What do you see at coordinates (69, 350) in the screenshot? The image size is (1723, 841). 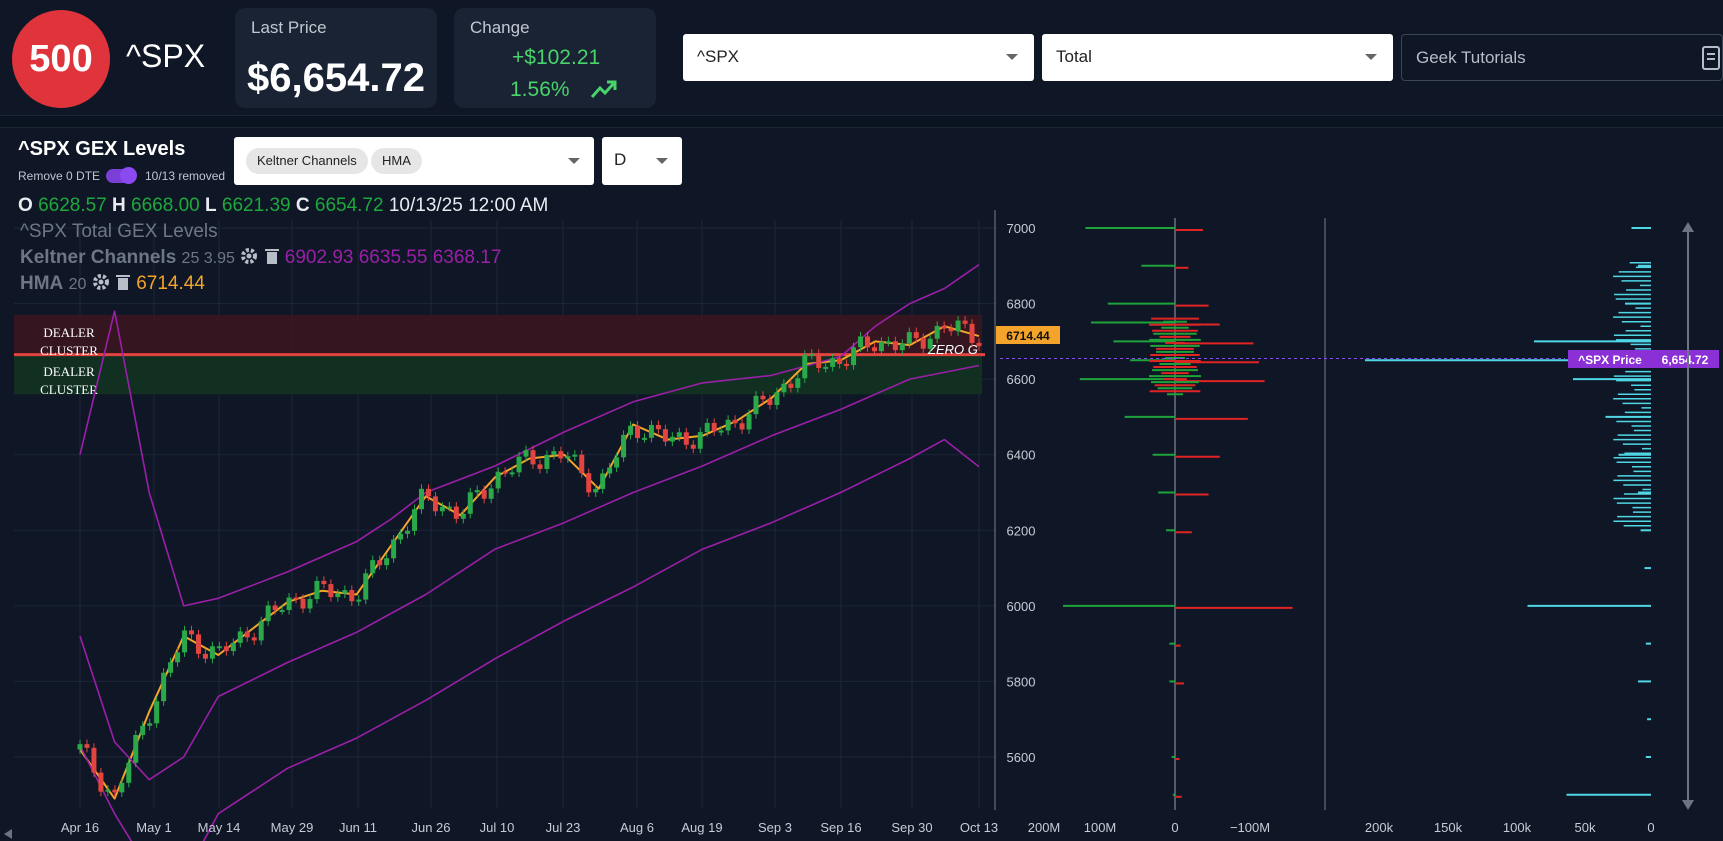 I see `dealer-cluster-upper-label-2: CLUSTER` at bounding box center [69, 350].